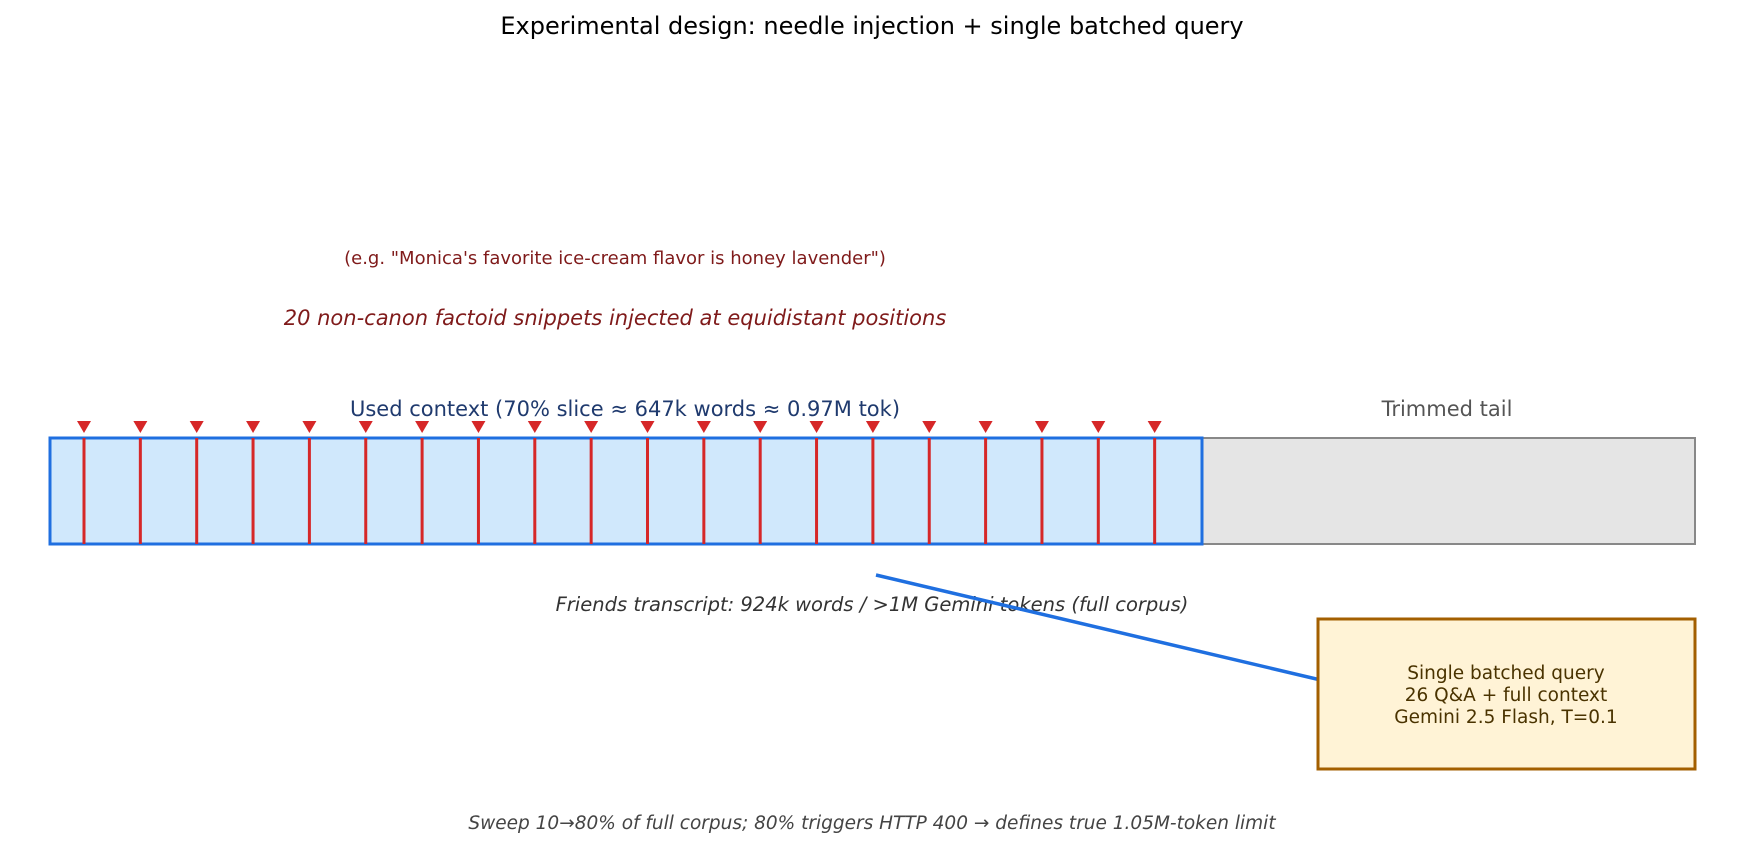  What do you see at coordinates (1505, 717) in the screenshot?
I see `query-line-3: Gemini 2.5 Flash, T=0.1` at bounding box center [1505, 717].